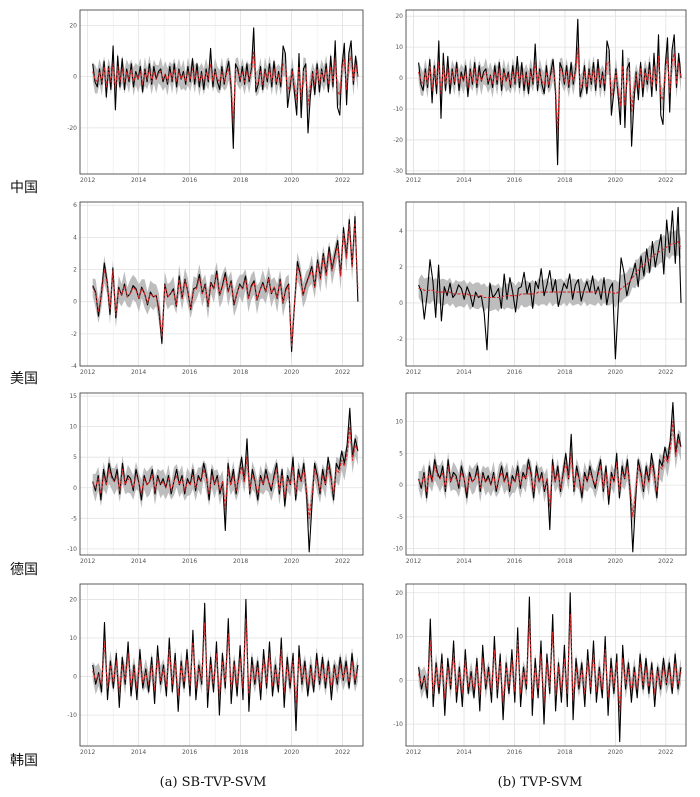  I want to click on country-label-usa: 美国, so click(24, 379).